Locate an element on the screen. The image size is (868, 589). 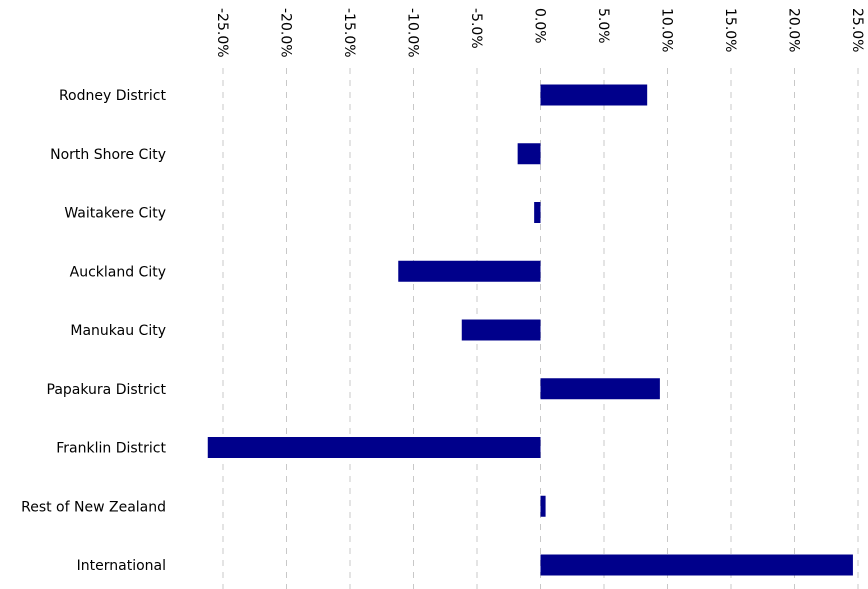
x-tick-label: 20.0% is located at coordinates (794, 30).